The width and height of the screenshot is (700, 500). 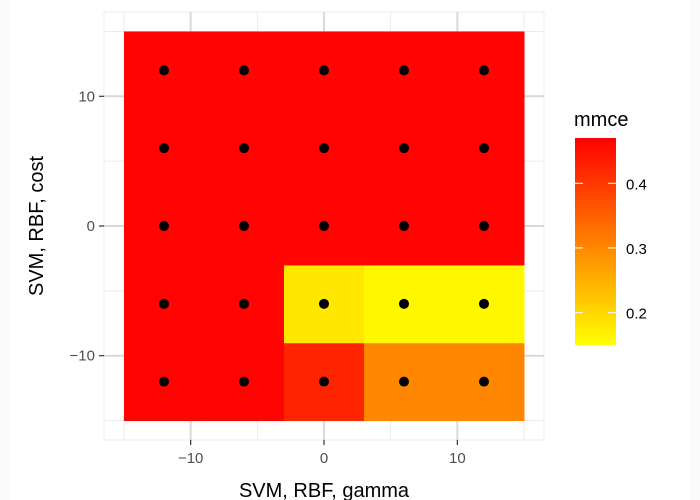 What do you see at coordinates (82, 356) in the screenshot?
I see `y-tick-label: −10` at bounding box center [82, 356].